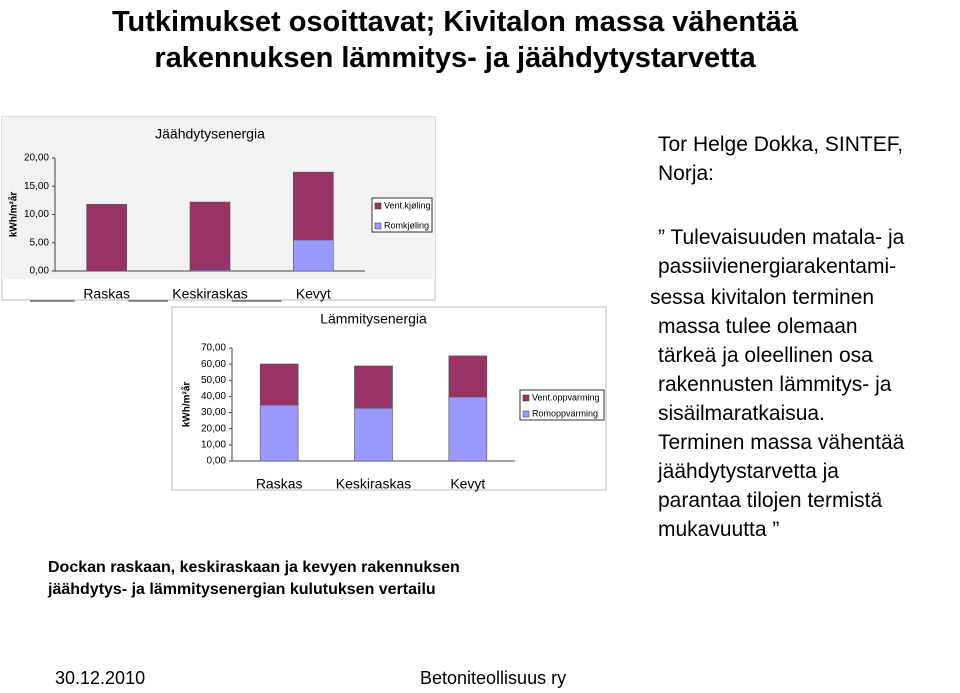  Describe the element at coordinates (781, 237) in the screenshot. I see `quote-line: ” Tulevaisuuden matala- ja` at that location.